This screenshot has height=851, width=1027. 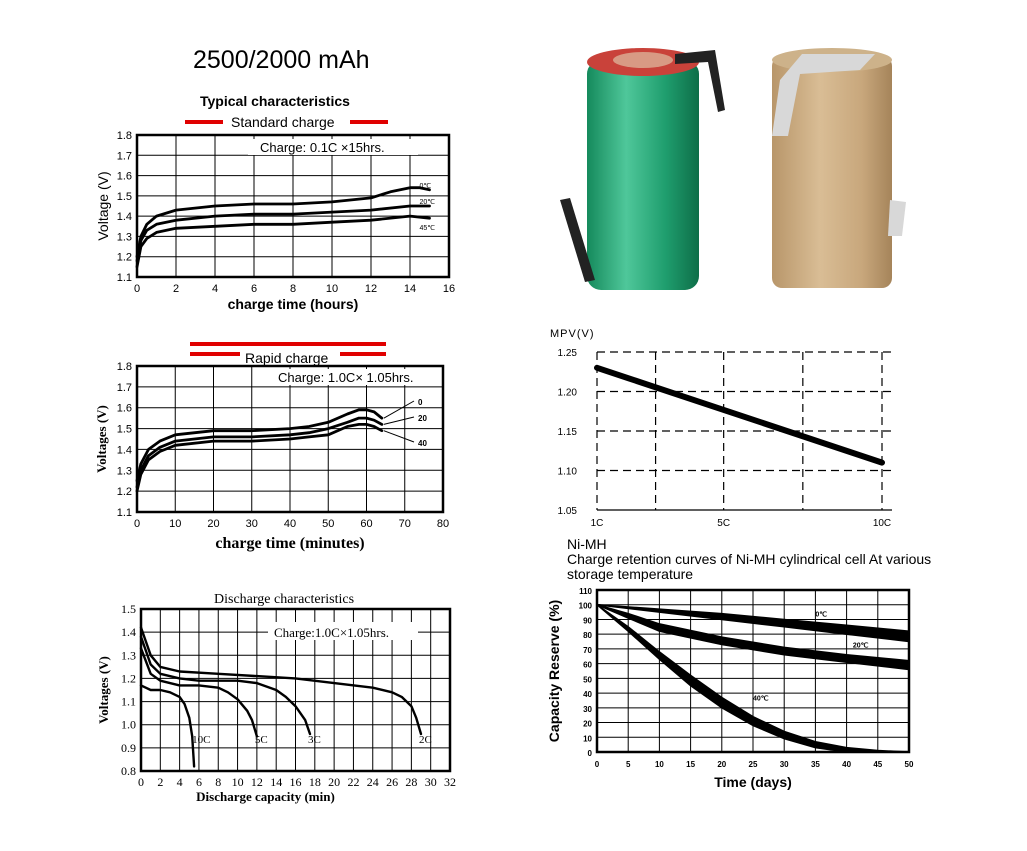 I want to click on x-axis-label: charge time (hours), so click(x=293, y=304).